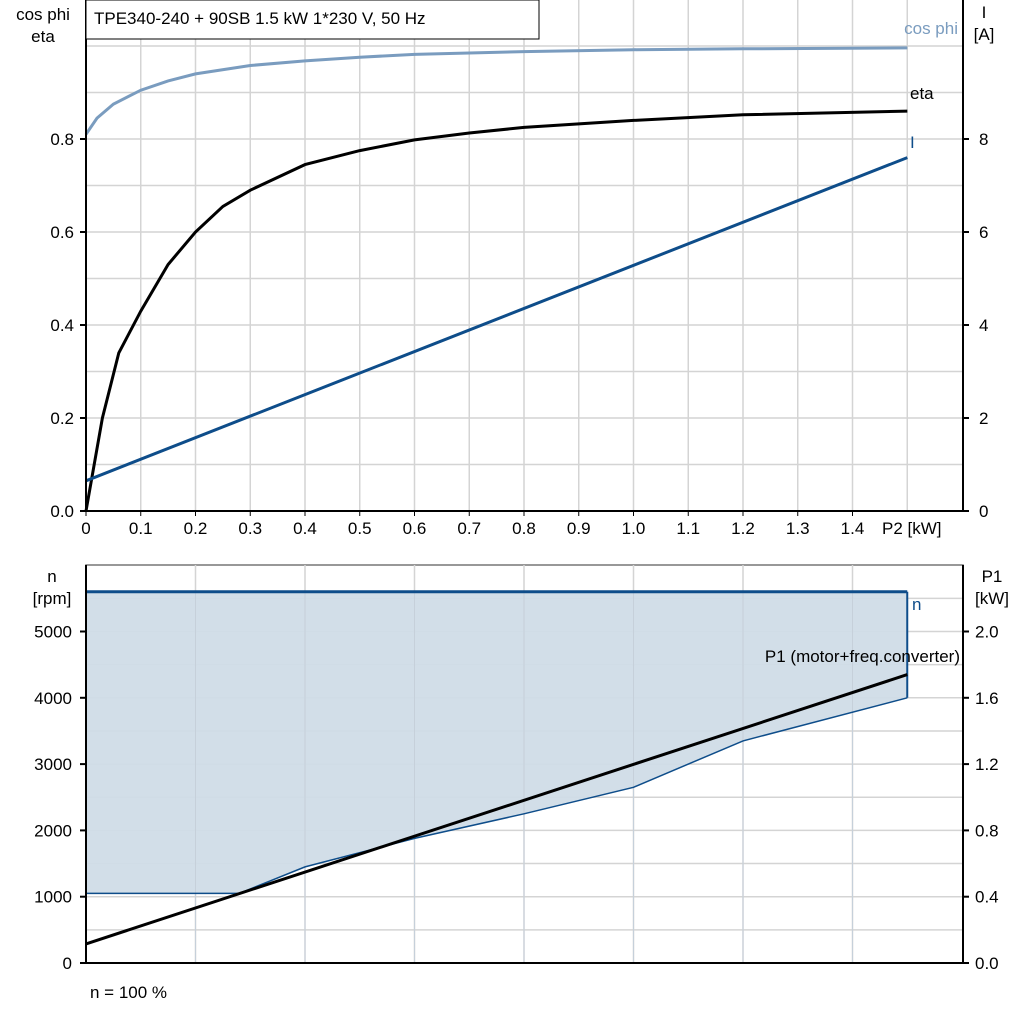  I want to click on y-left-tick-label: 0.8, so click(62, 139).